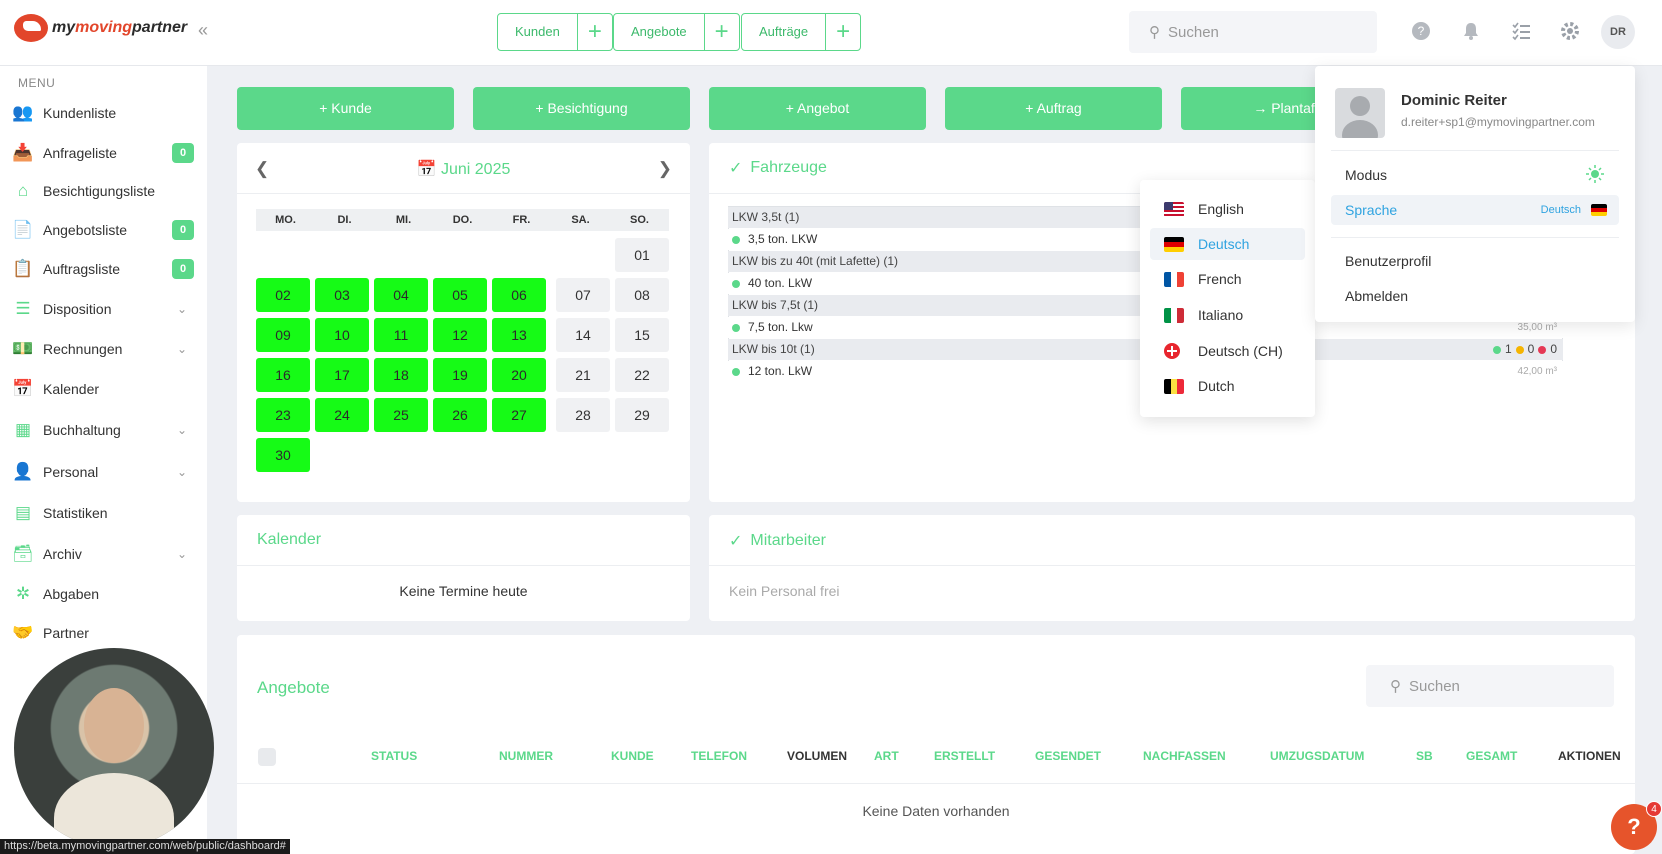 This screenshot has width=1662, height=854. I want to click on modus-menu-item: Modus, so click(1475, 175).